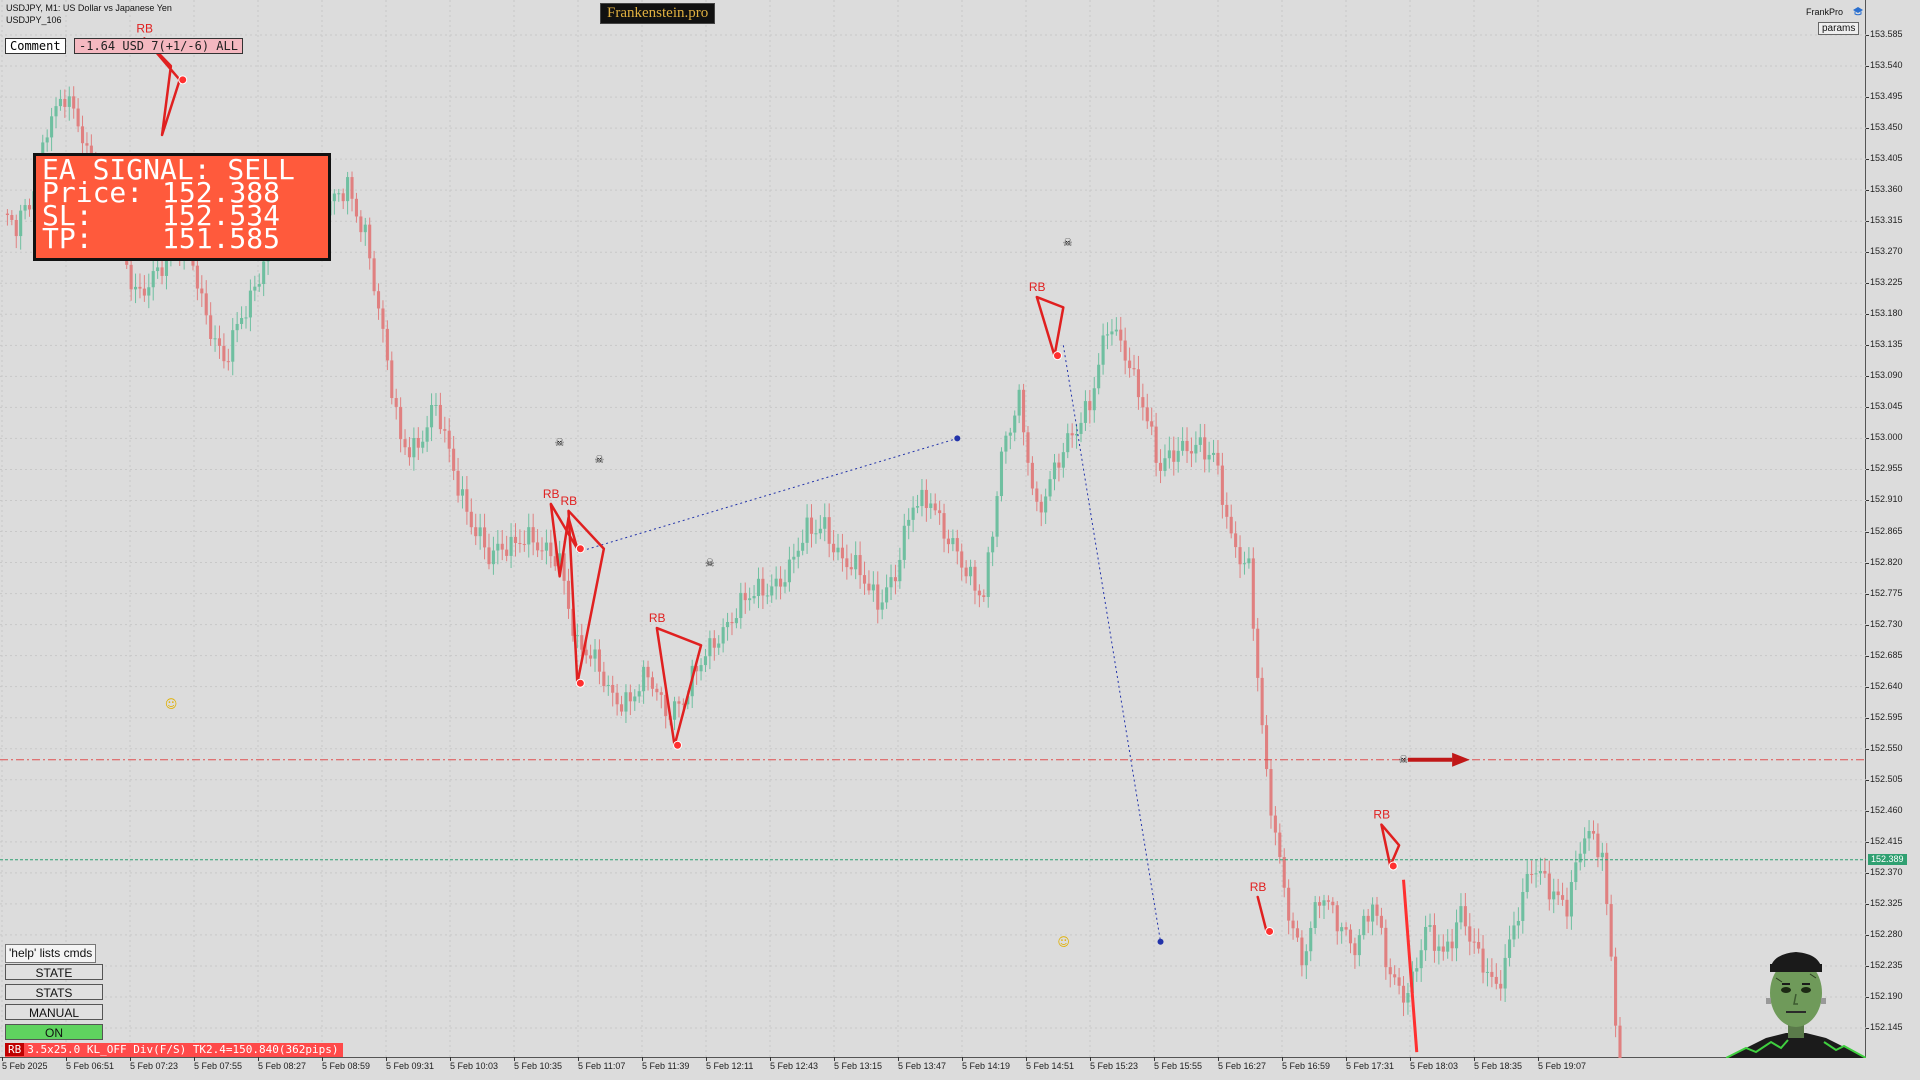 This screenshot has width=1920, height=1080. I want to click on price-tick-label: 152.685, so click(1884, 654).